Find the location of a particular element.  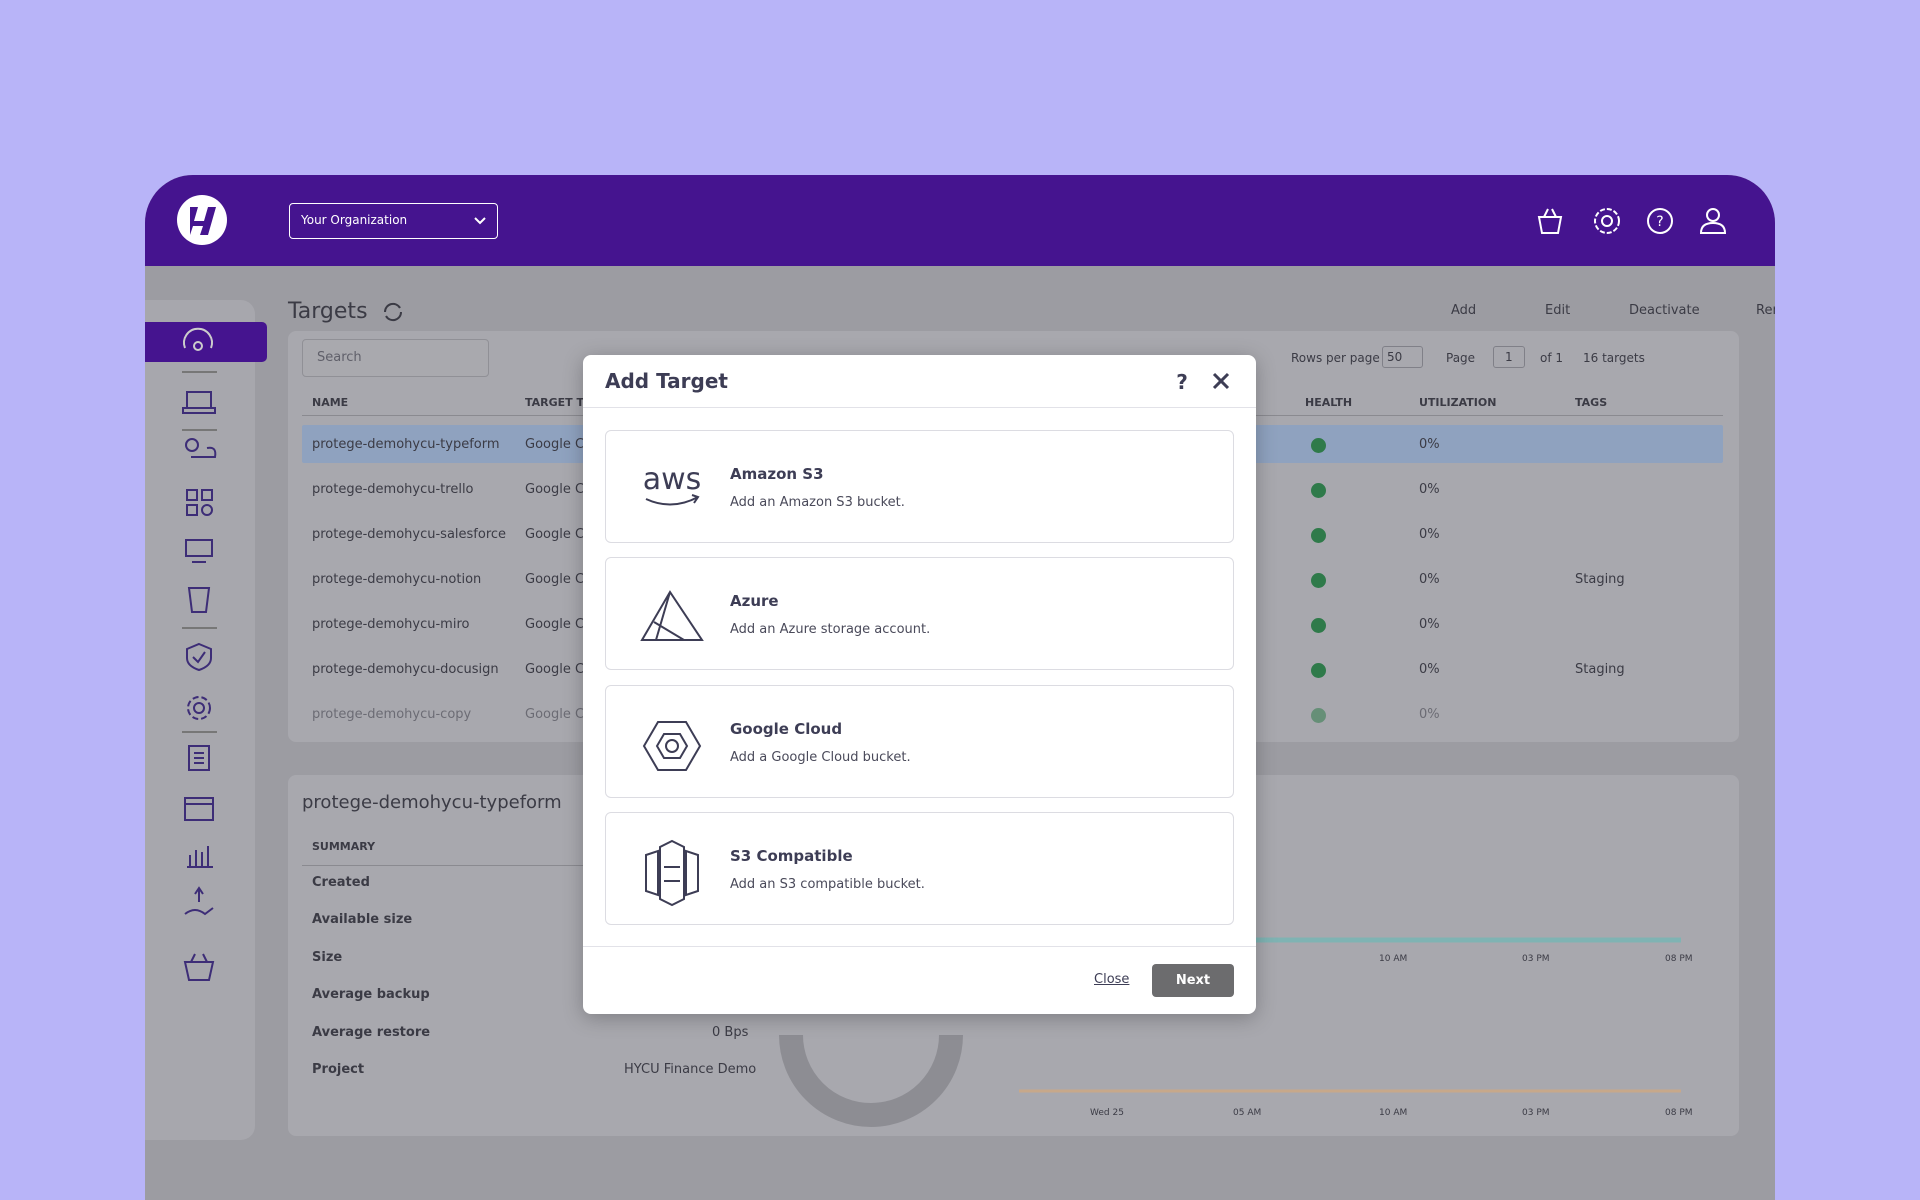

column-header: UTILIZATION is located at coordinates (1458, 402).